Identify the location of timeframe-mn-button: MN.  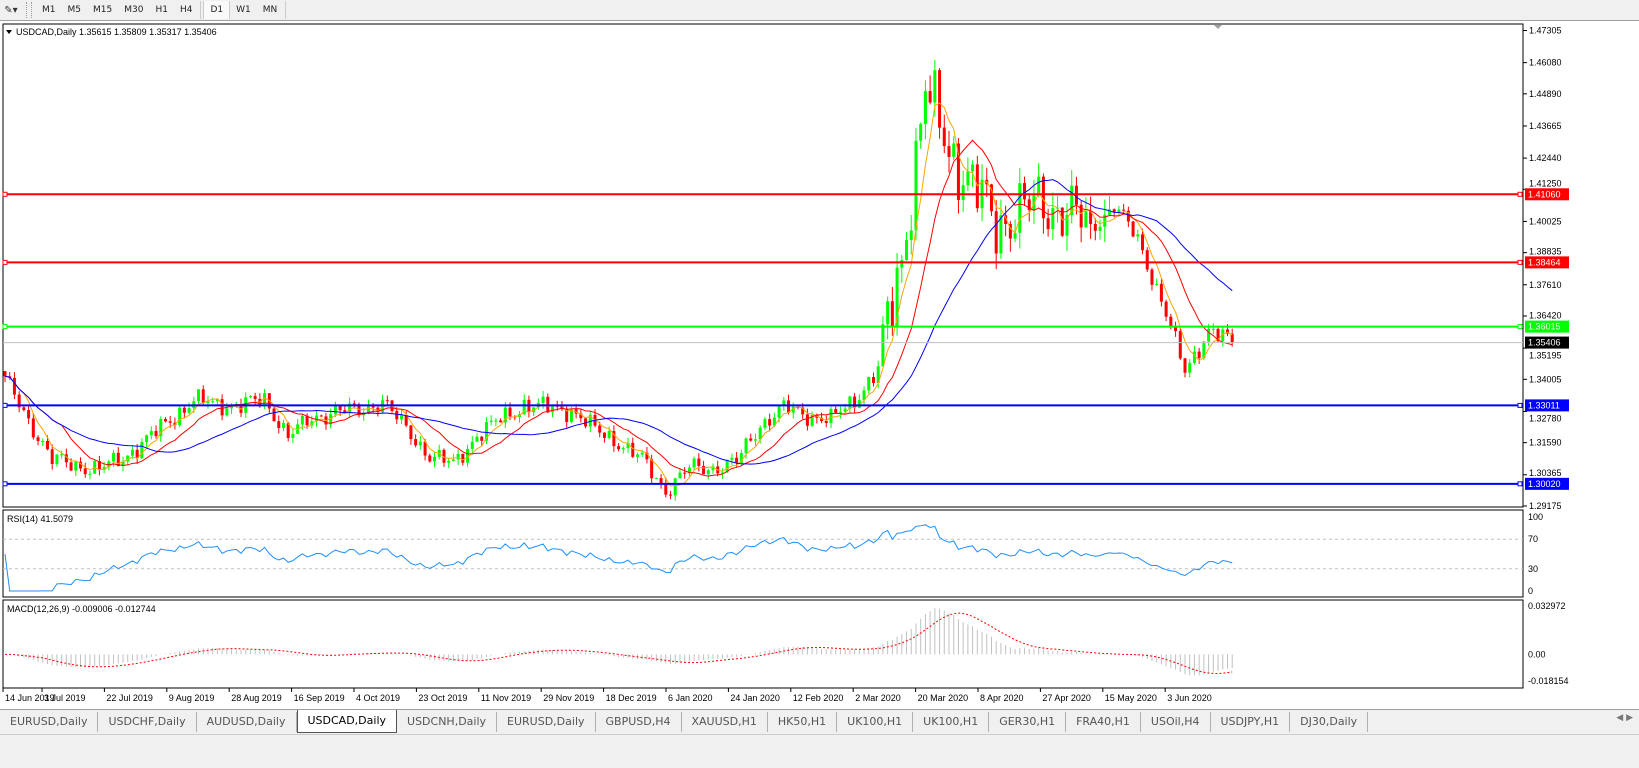
(270, 10).